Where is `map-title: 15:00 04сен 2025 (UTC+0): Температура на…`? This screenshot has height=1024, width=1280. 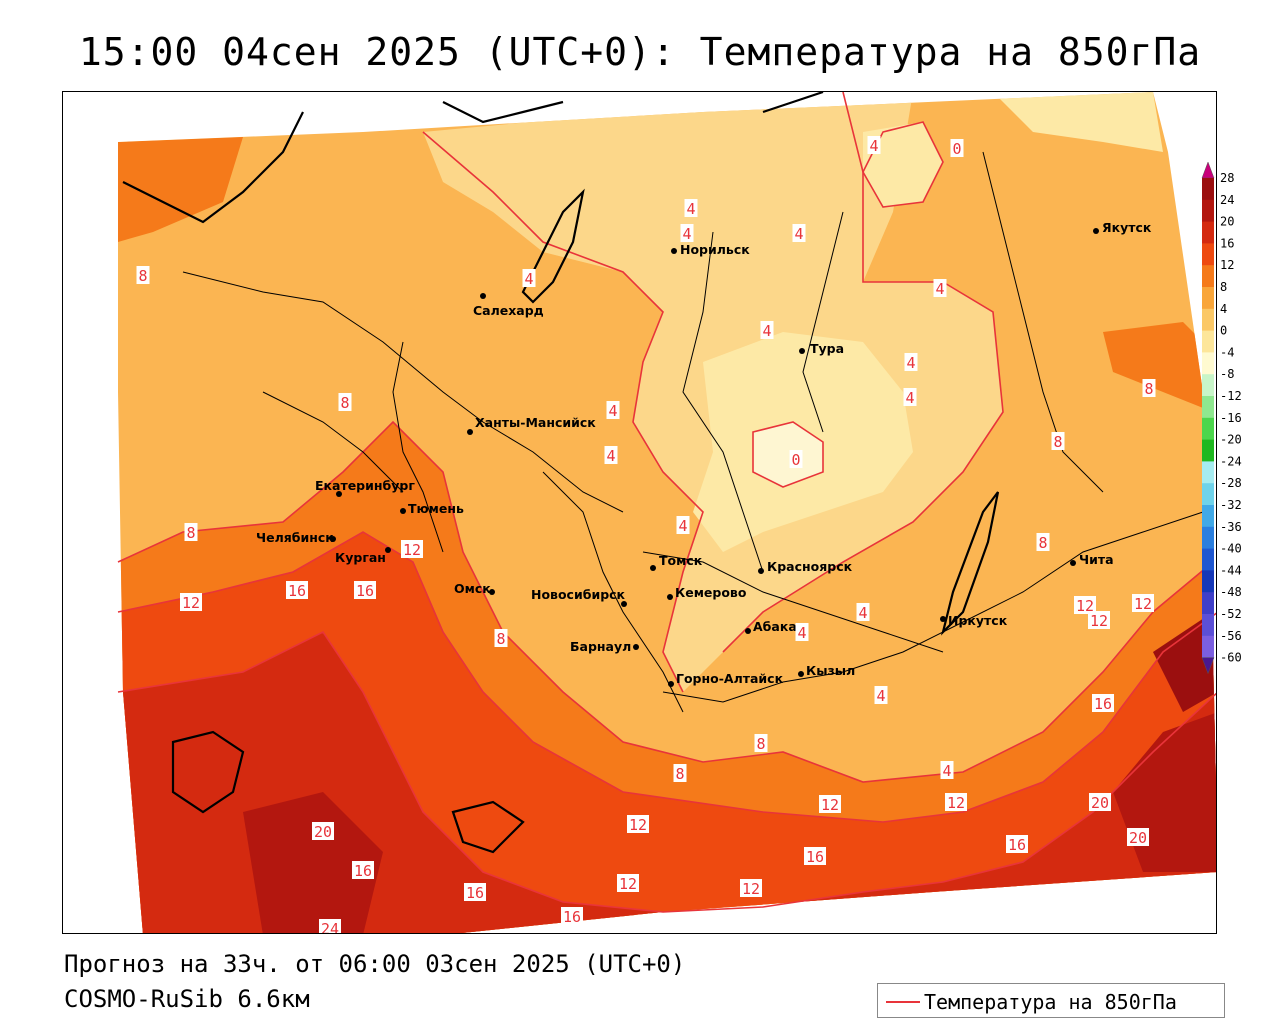
map-title: 15:00 04сен 2025 (UTC+0): Температура на… is located at coordinates (640, 52).